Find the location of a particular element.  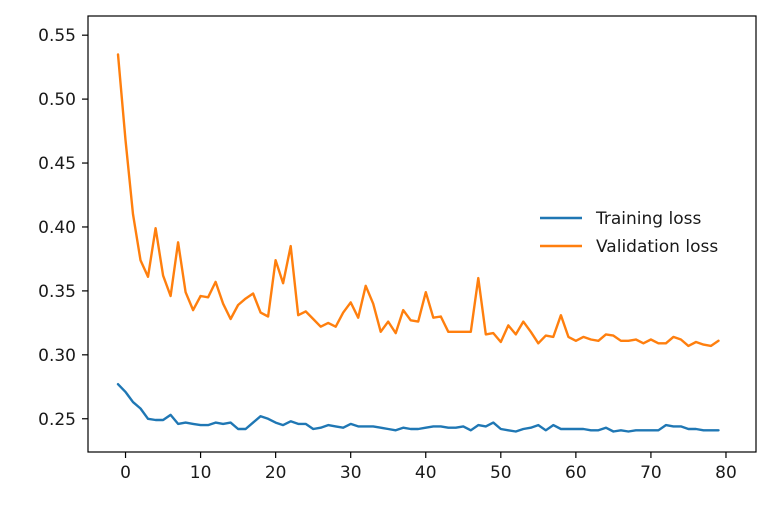

x-tick-label: 50 is located at coordinates (501, 473).